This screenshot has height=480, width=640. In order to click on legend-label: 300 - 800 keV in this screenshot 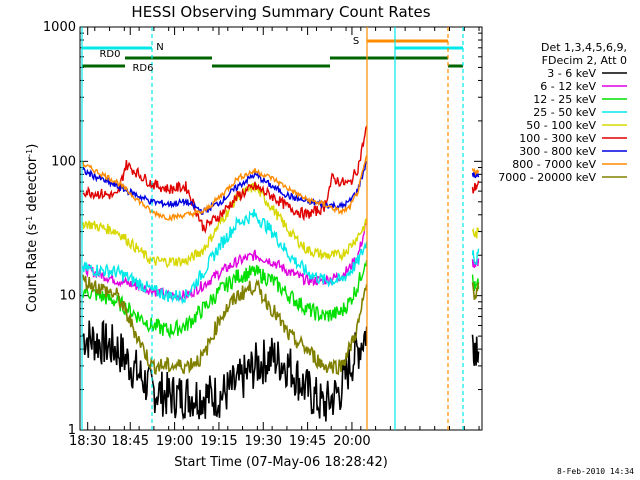, I will do `click(557, 151)`.